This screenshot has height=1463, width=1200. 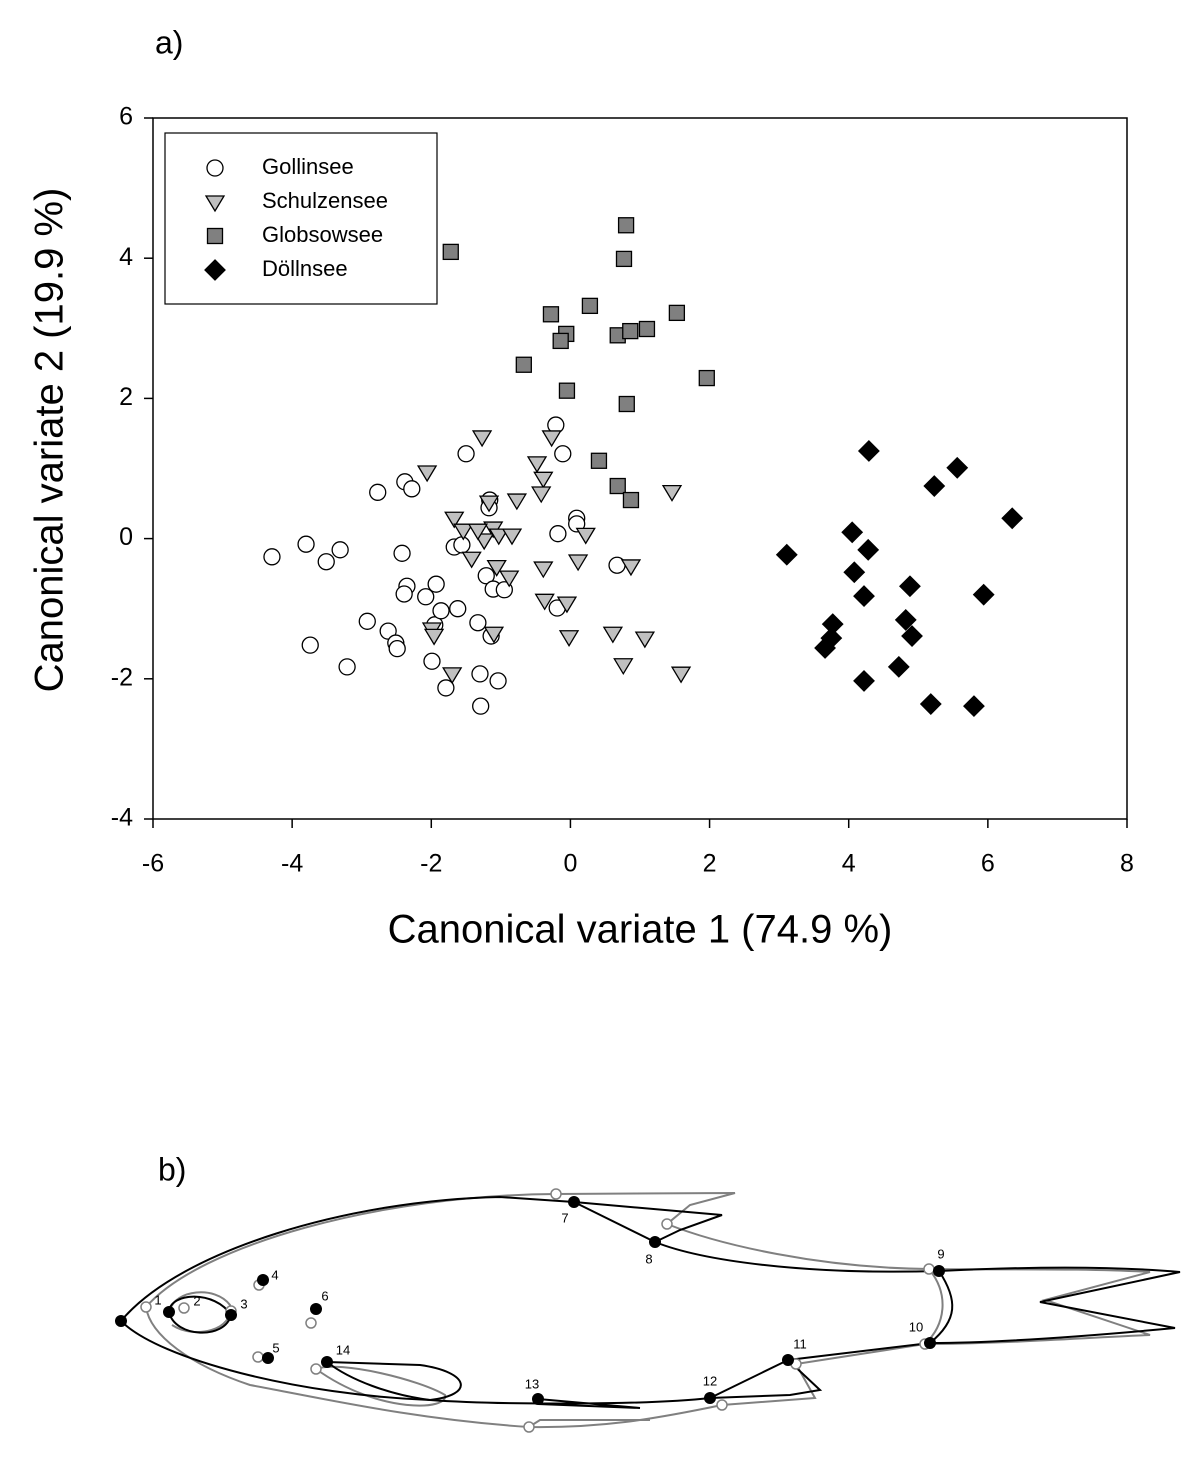 What do you see at coordinates (196, 1300) in the screenshot?
I see `landmark-label: 2` at bounding box center [196, 1300].